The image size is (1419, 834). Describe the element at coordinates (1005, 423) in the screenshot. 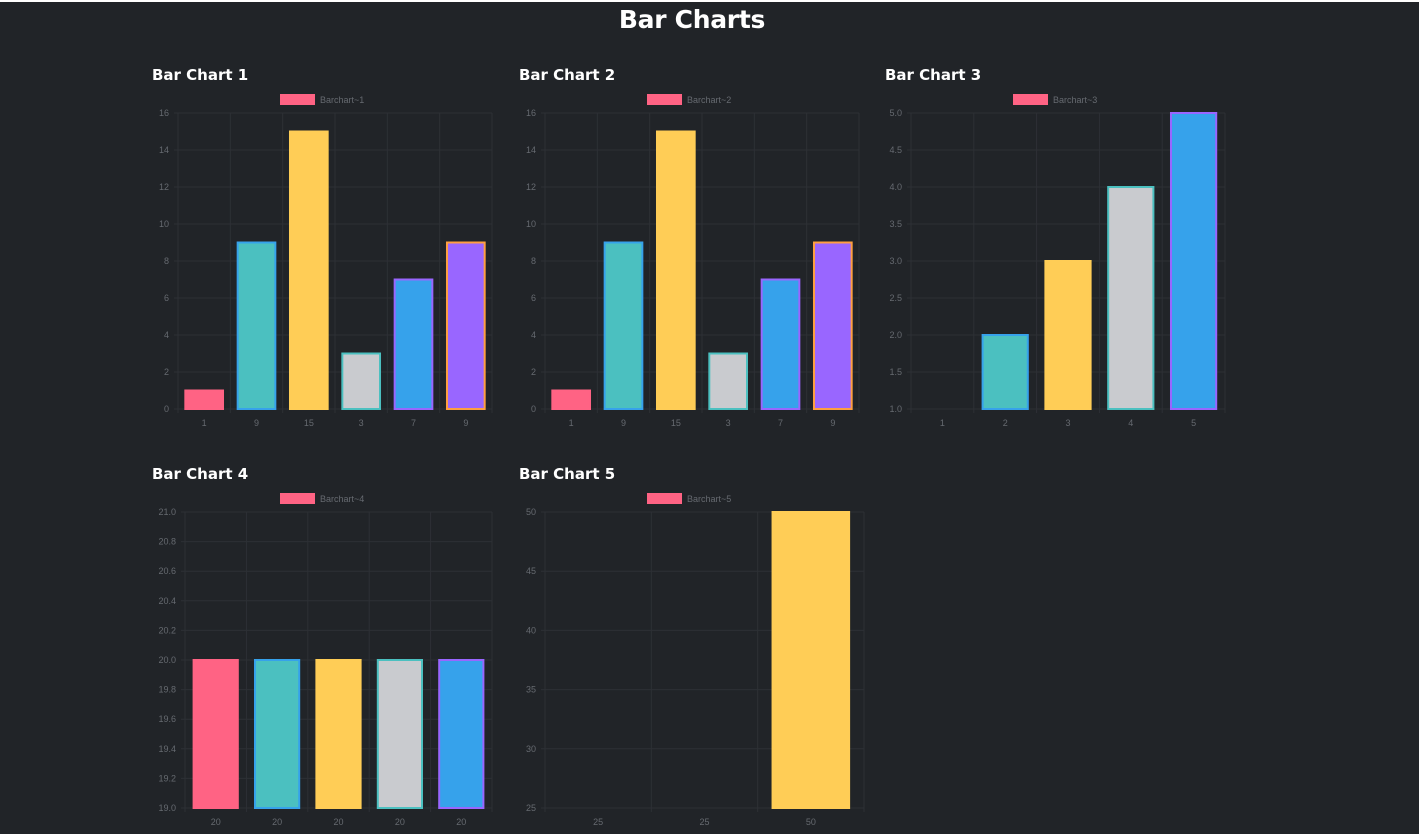

I see `x-tick-label: 2` at that location.